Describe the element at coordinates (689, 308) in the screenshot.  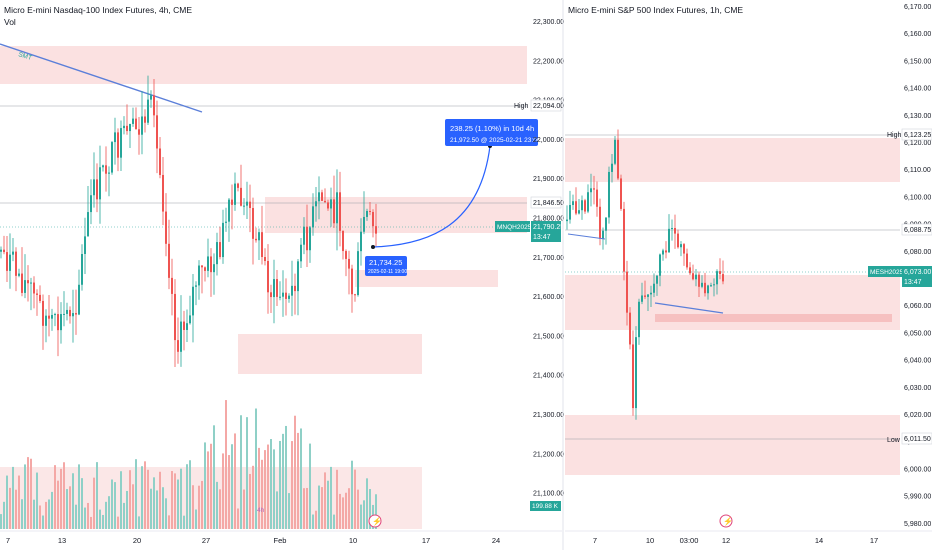
I see `right-trend-line` at that location.